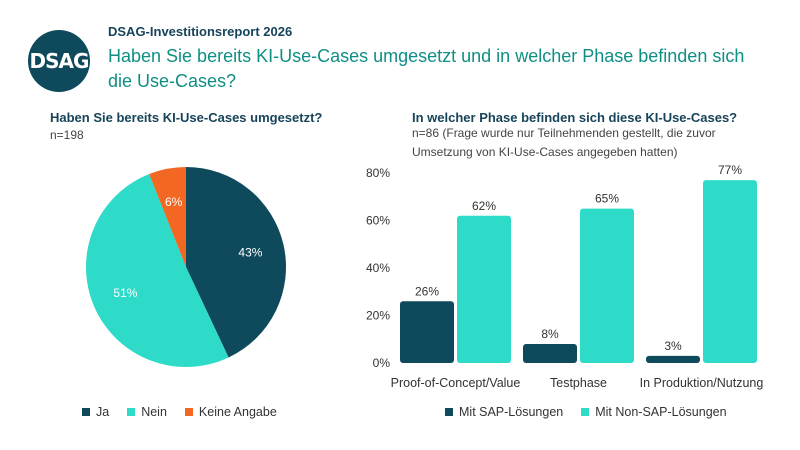 Image resolution: width=800 pixels, height=450 pixels. What do you see at coordinates (378, 268) in the screenshot?
I see `y-tick-label: 40%` at bounding box center [378, 268].